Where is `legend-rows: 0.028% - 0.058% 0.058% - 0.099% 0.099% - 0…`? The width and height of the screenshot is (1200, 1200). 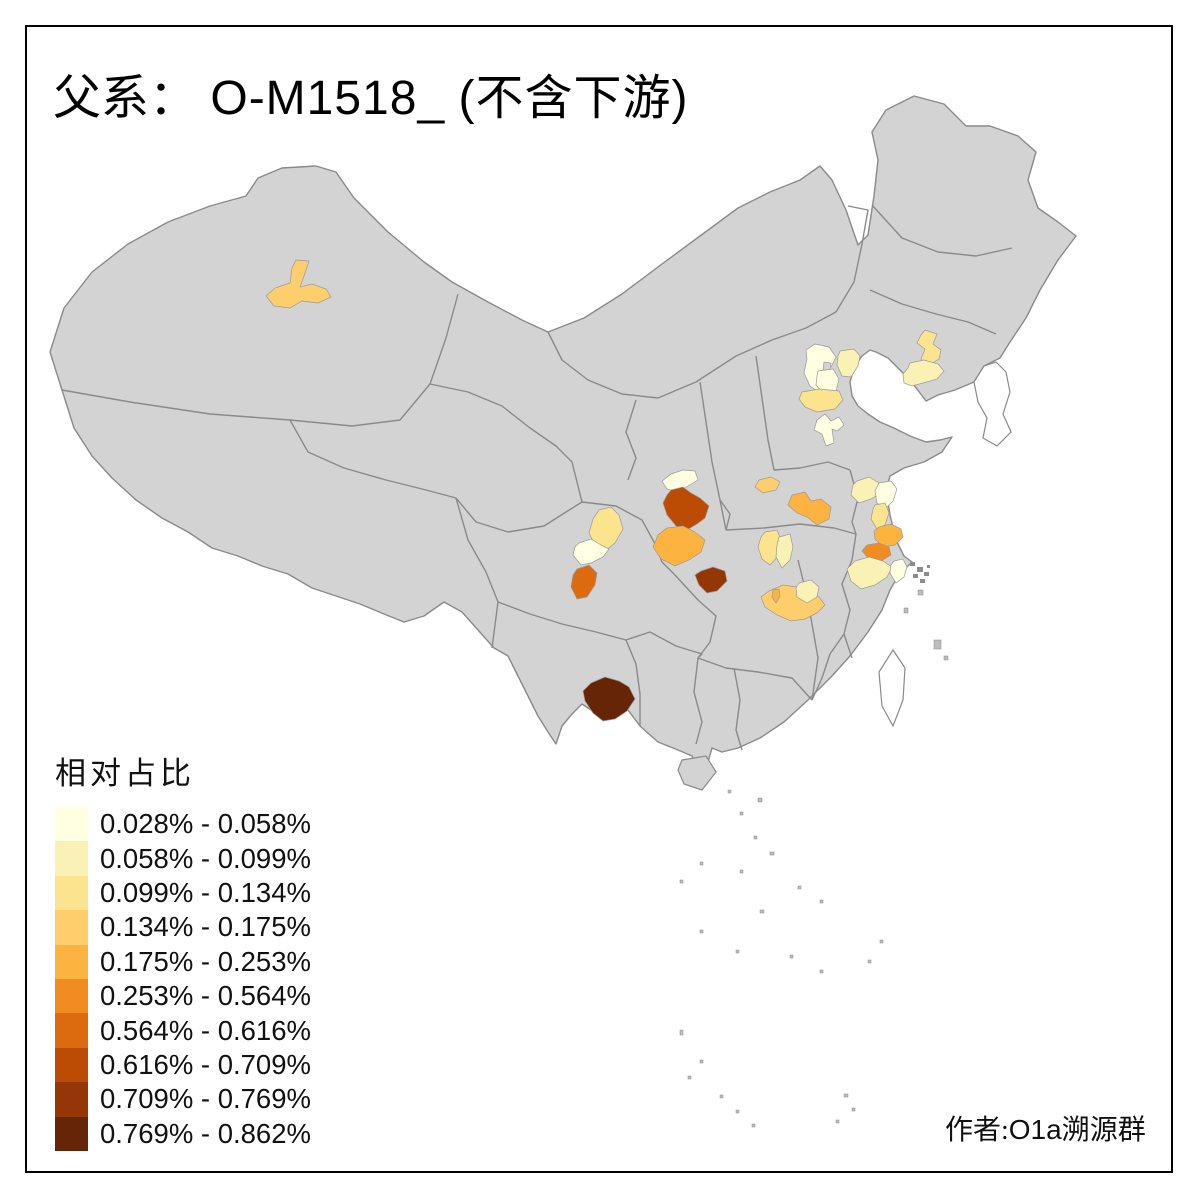
legend-rows: 0.028% - 0.058% 0.058% - 0.099% 0.099% - 0… is located at coordinates (183, 979).